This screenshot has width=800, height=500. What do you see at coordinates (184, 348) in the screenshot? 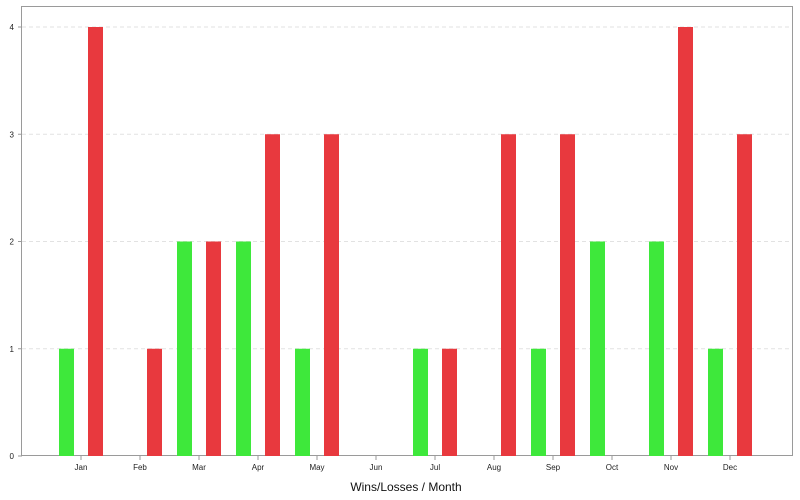
I see `bar-win-mar` at bounding box center [184, 348].